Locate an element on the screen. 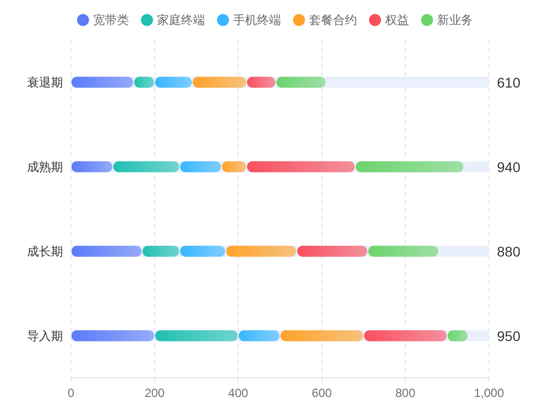  x-tick-label: 400 is located at coordinates (238, 393).